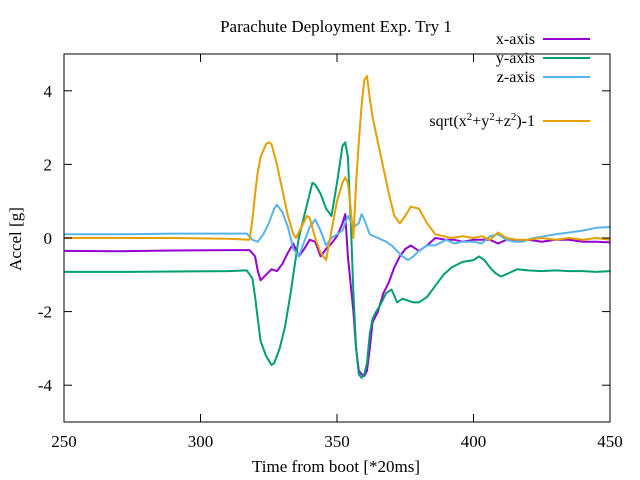  I want to click on x-axis-label: Time from boot [*20ms], so click(336, 466).